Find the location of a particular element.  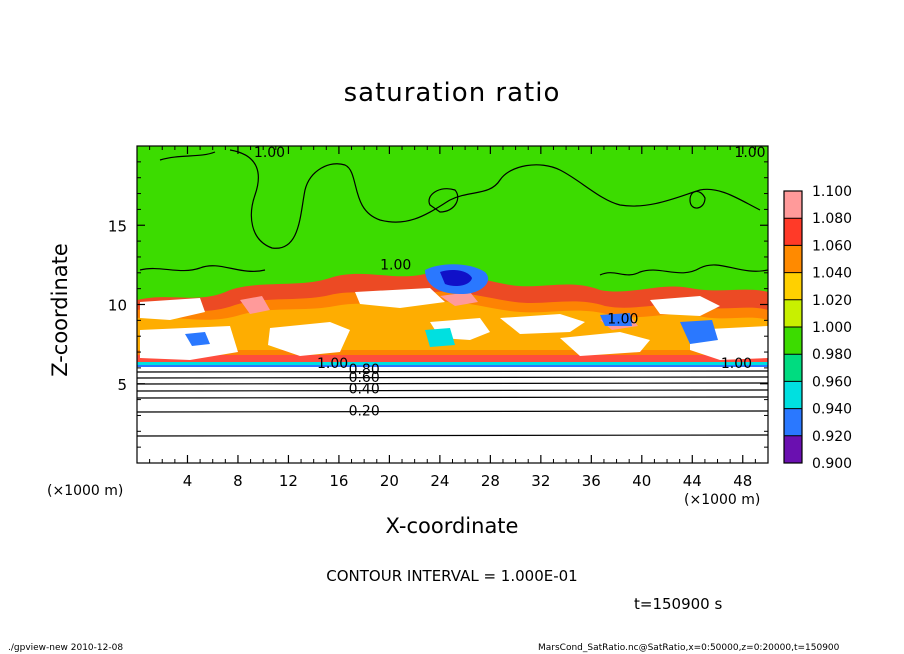

x-tick-label: 28 is located at coordinates (490, 481).